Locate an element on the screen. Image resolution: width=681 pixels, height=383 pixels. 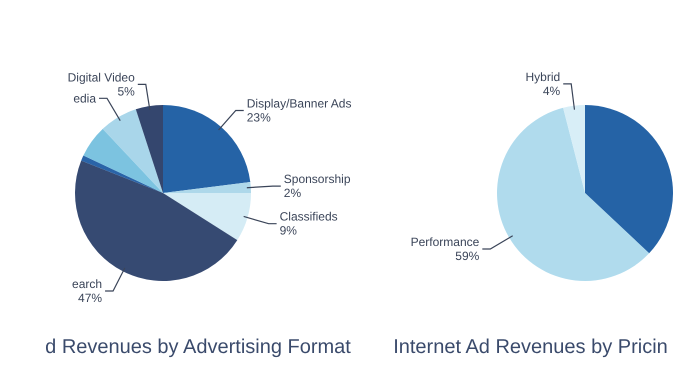
data-label: 4% is located at coordinates (551, 91).